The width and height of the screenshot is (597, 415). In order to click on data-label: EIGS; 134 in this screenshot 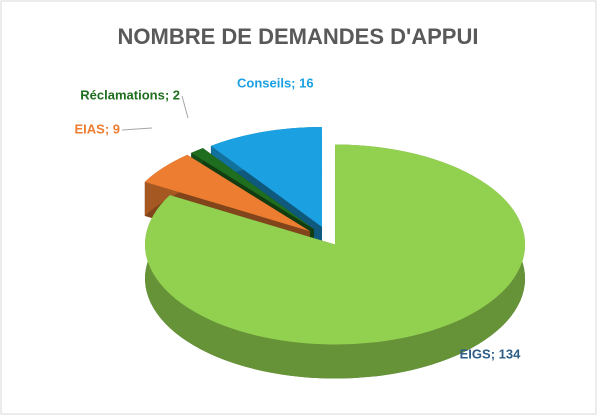, I will do `click(490, 353)`.